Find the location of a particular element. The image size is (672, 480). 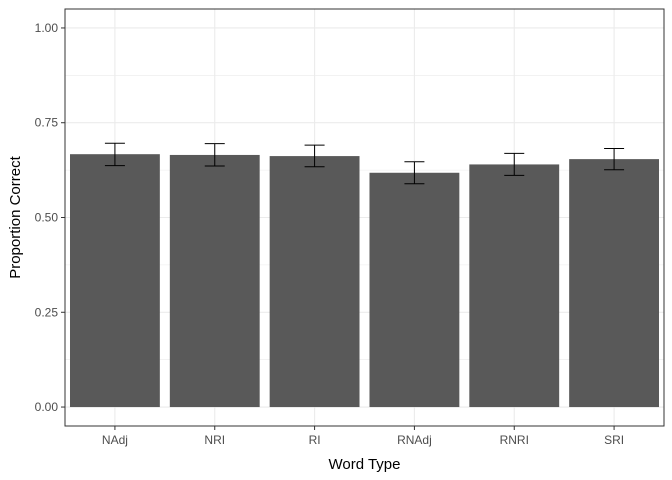

y-tick-label: 1.00 is located at coordinates (47, 28).